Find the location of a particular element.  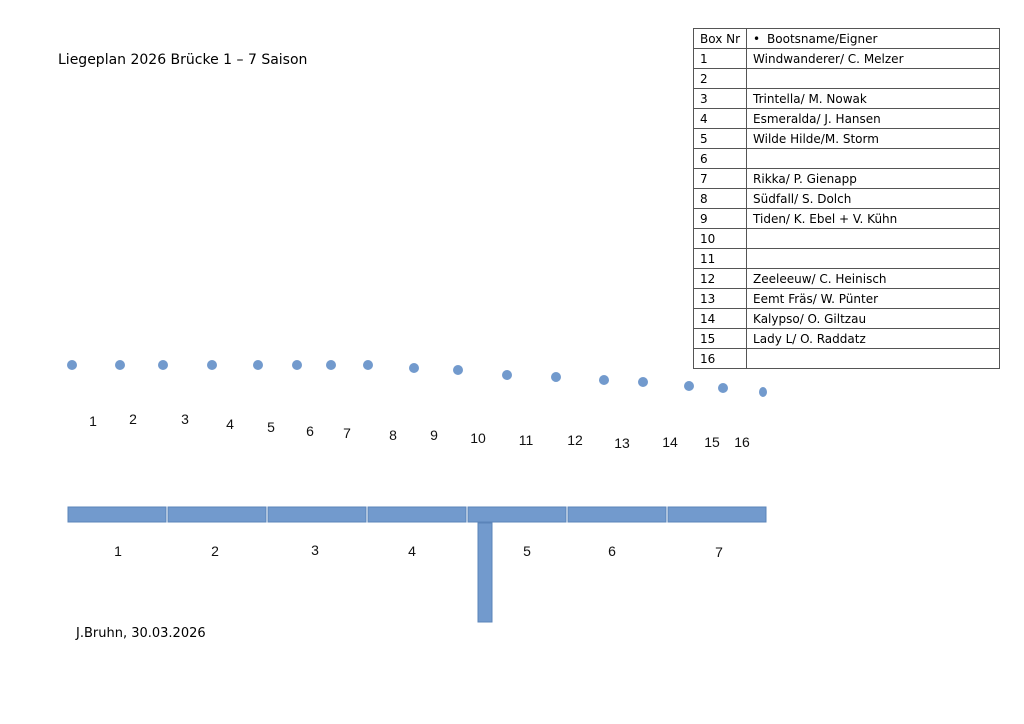

boat-owner-cell: Lady L/ O. Raddatz is located at coordinates (873, 338).